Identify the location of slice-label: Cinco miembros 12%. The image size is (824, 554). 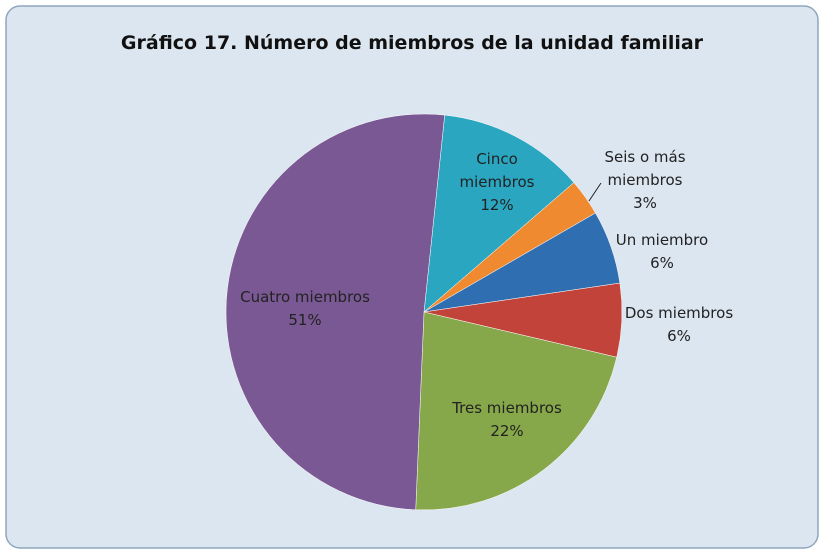
(497, 182).